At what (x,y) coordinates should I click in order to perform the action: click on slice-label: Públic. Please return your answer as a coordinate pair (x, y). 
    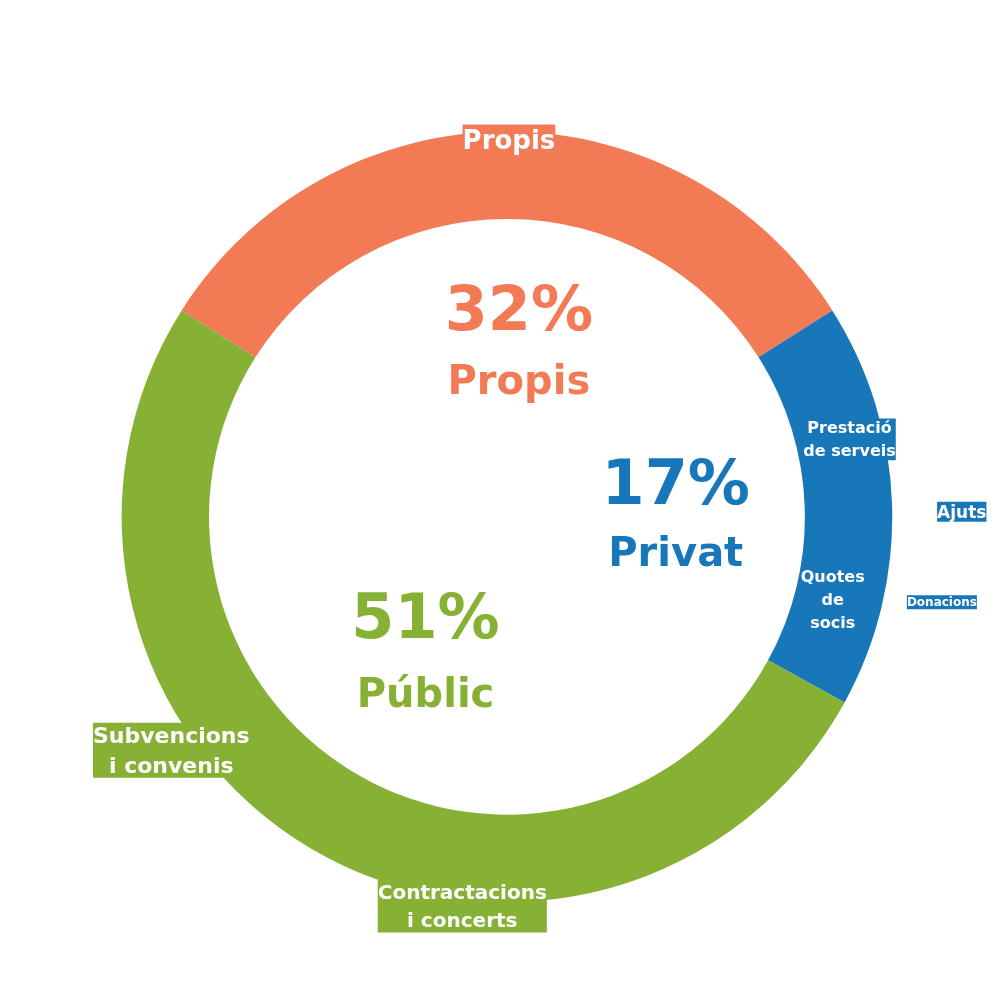
    Looking at the image, I should click on (425, 692).